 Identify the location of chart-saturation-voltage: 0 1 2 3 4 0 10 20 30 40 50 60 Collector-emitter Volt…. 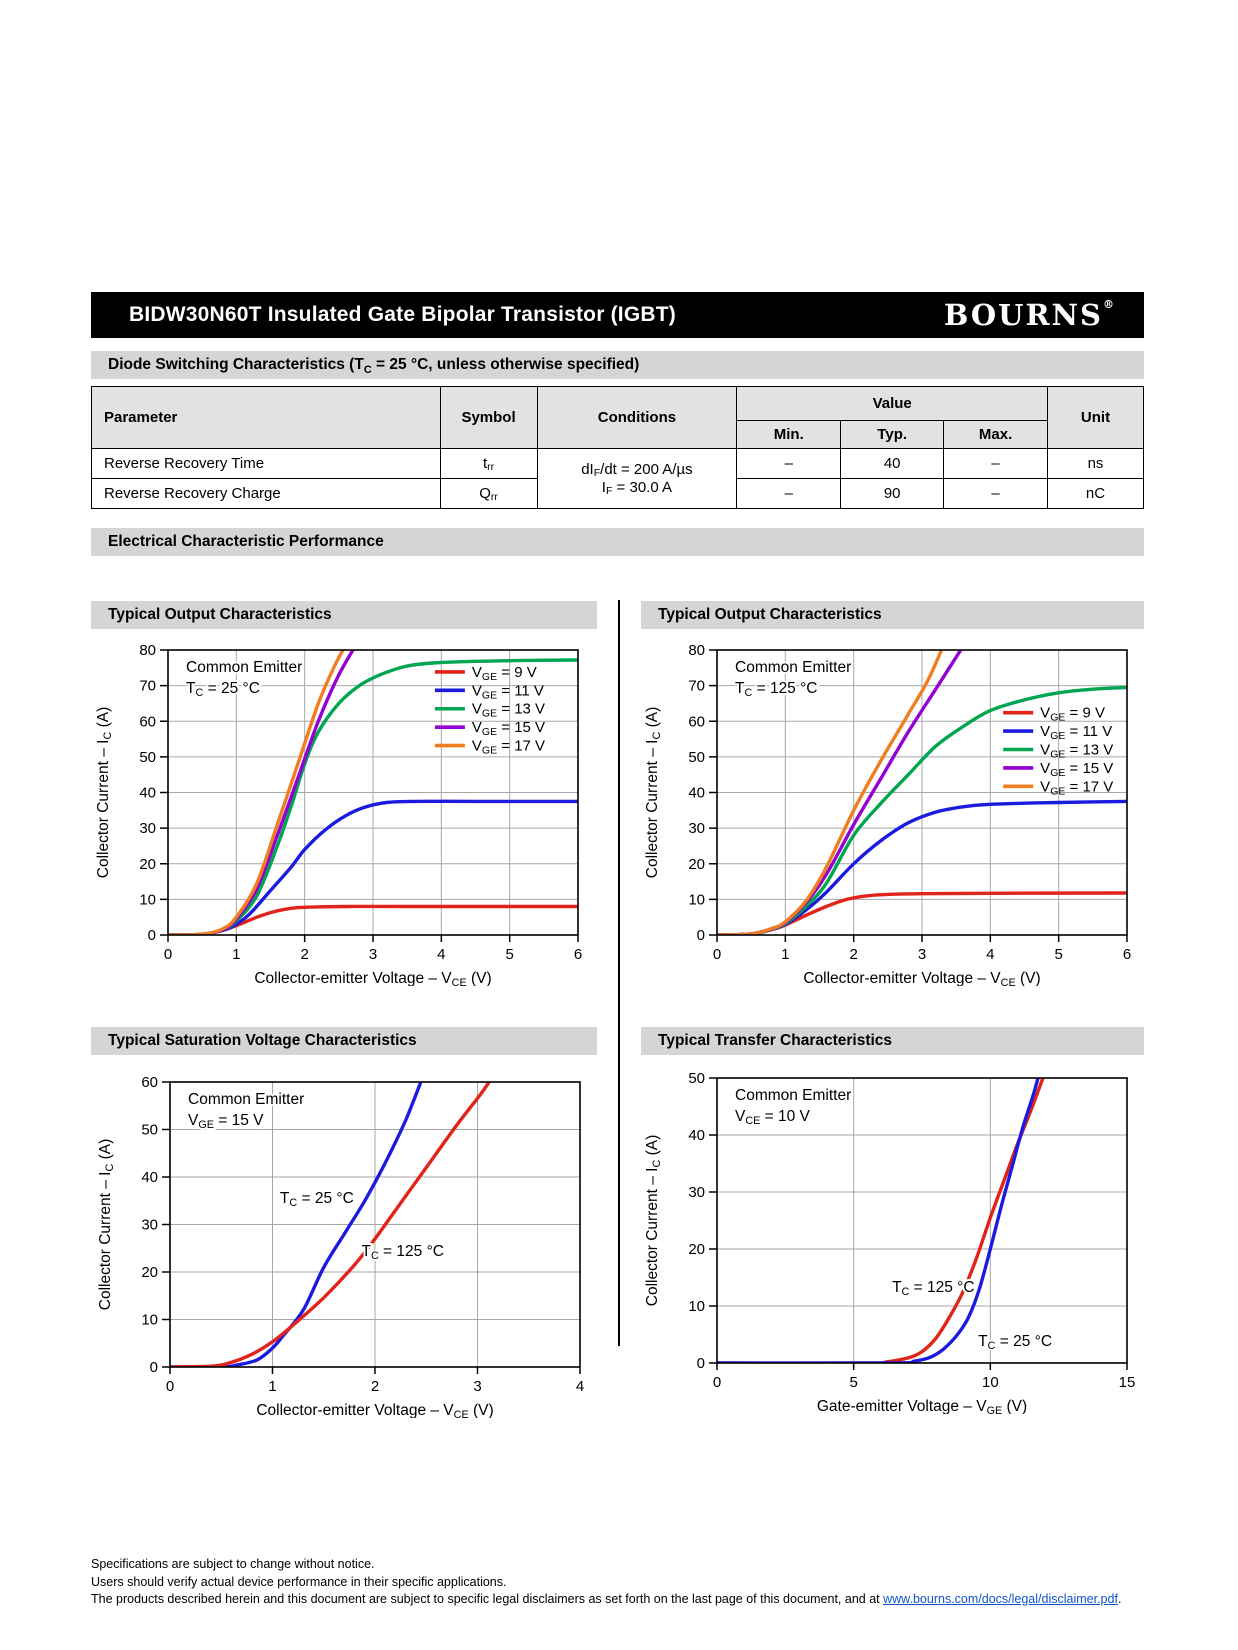
(346, 1243).